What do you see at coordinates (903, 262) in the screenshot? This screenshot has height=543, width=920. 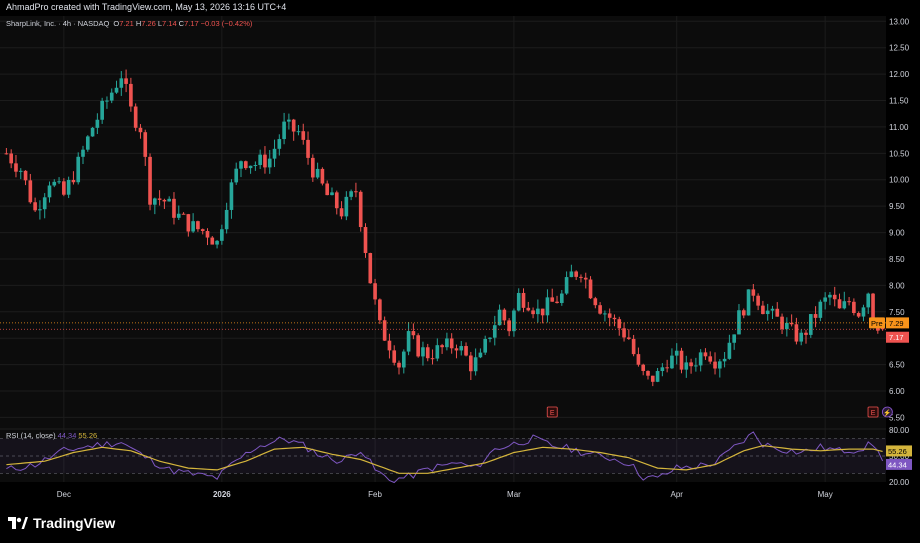 I see `price-axis-area` at bounding box center [903, 262].